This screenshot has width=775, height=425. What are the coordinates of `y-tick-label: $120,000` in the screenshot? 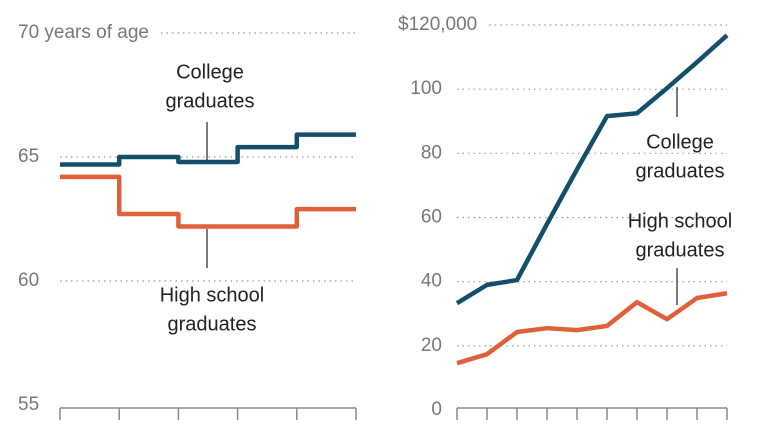 It's located at (437, 24).